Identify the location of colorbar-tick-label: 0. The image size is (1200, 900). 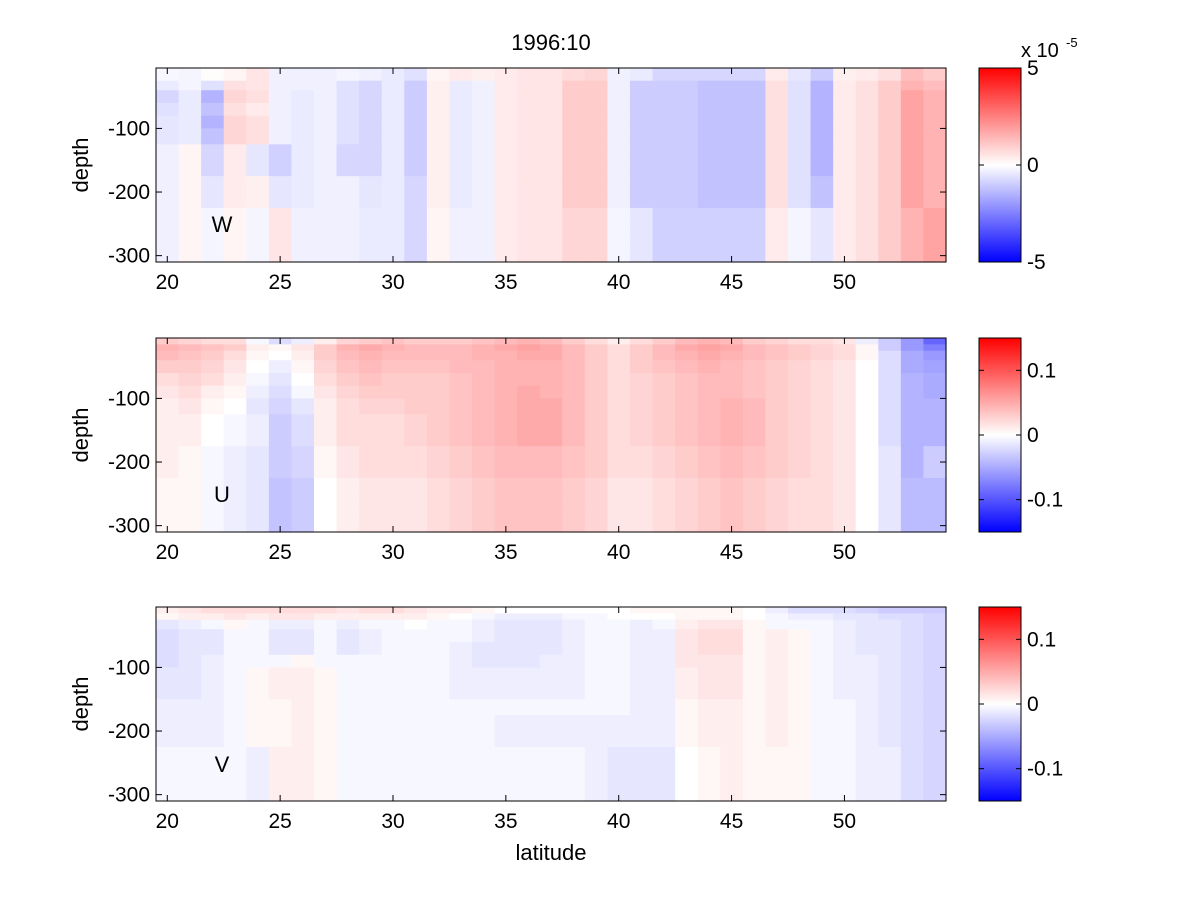
(1033, 165).